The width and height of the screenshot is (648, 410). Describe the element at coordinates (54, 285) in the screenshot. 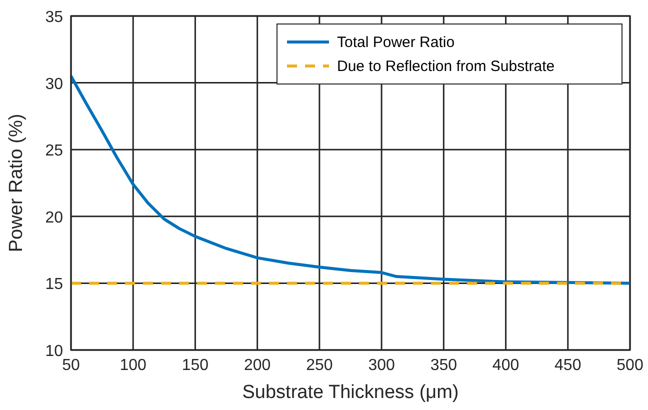

I see `y-tick-label: 15` at that location.